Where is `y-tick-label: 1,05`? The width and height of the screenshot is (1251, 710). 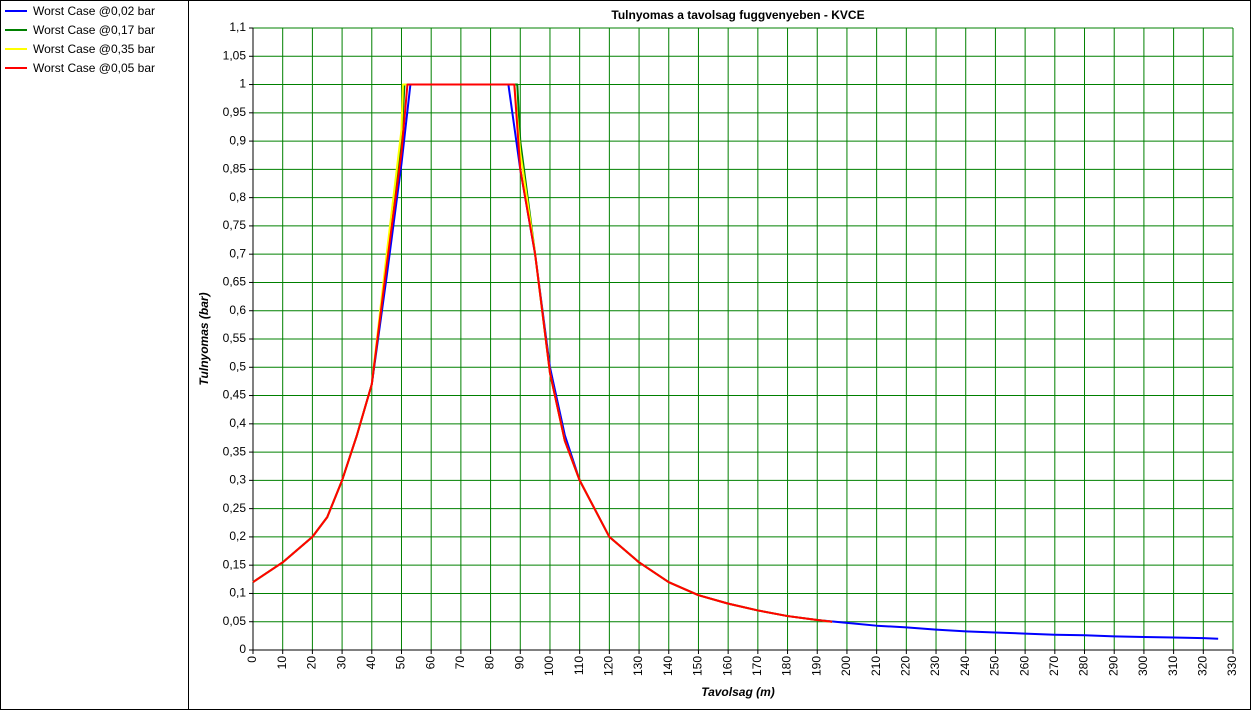 y-tick-label: 1,05 is located at coordinates (235, 55).